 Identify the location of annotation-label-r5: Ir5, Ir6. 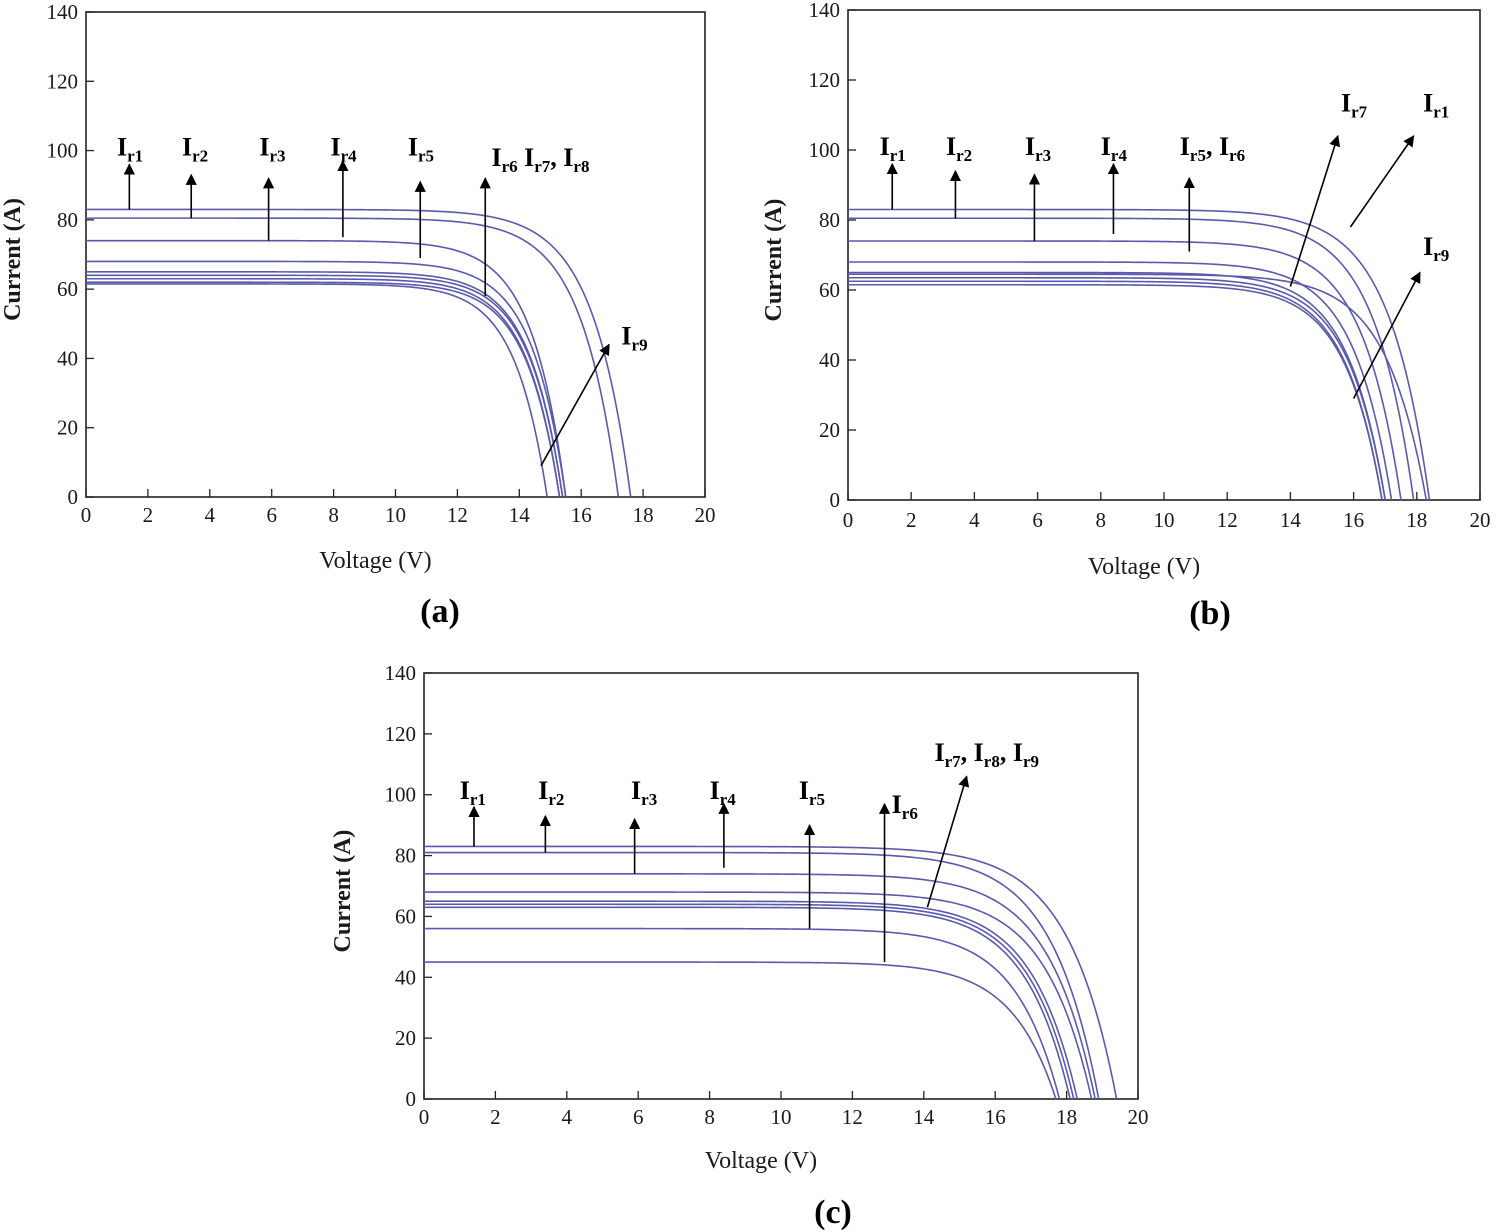
(1212, 148).